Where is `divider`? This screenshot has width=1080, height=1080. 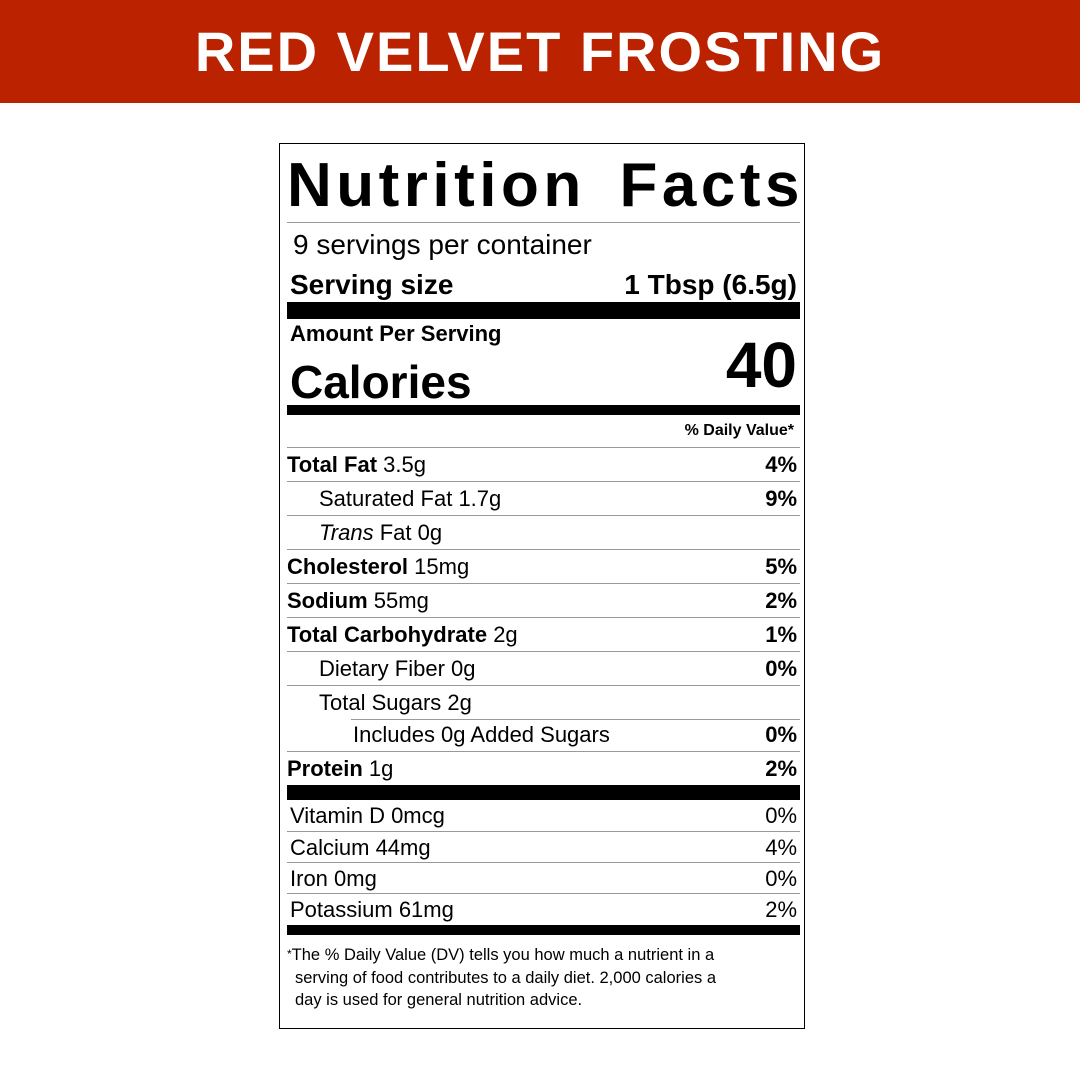
divider is located at coordinates (543, 222).